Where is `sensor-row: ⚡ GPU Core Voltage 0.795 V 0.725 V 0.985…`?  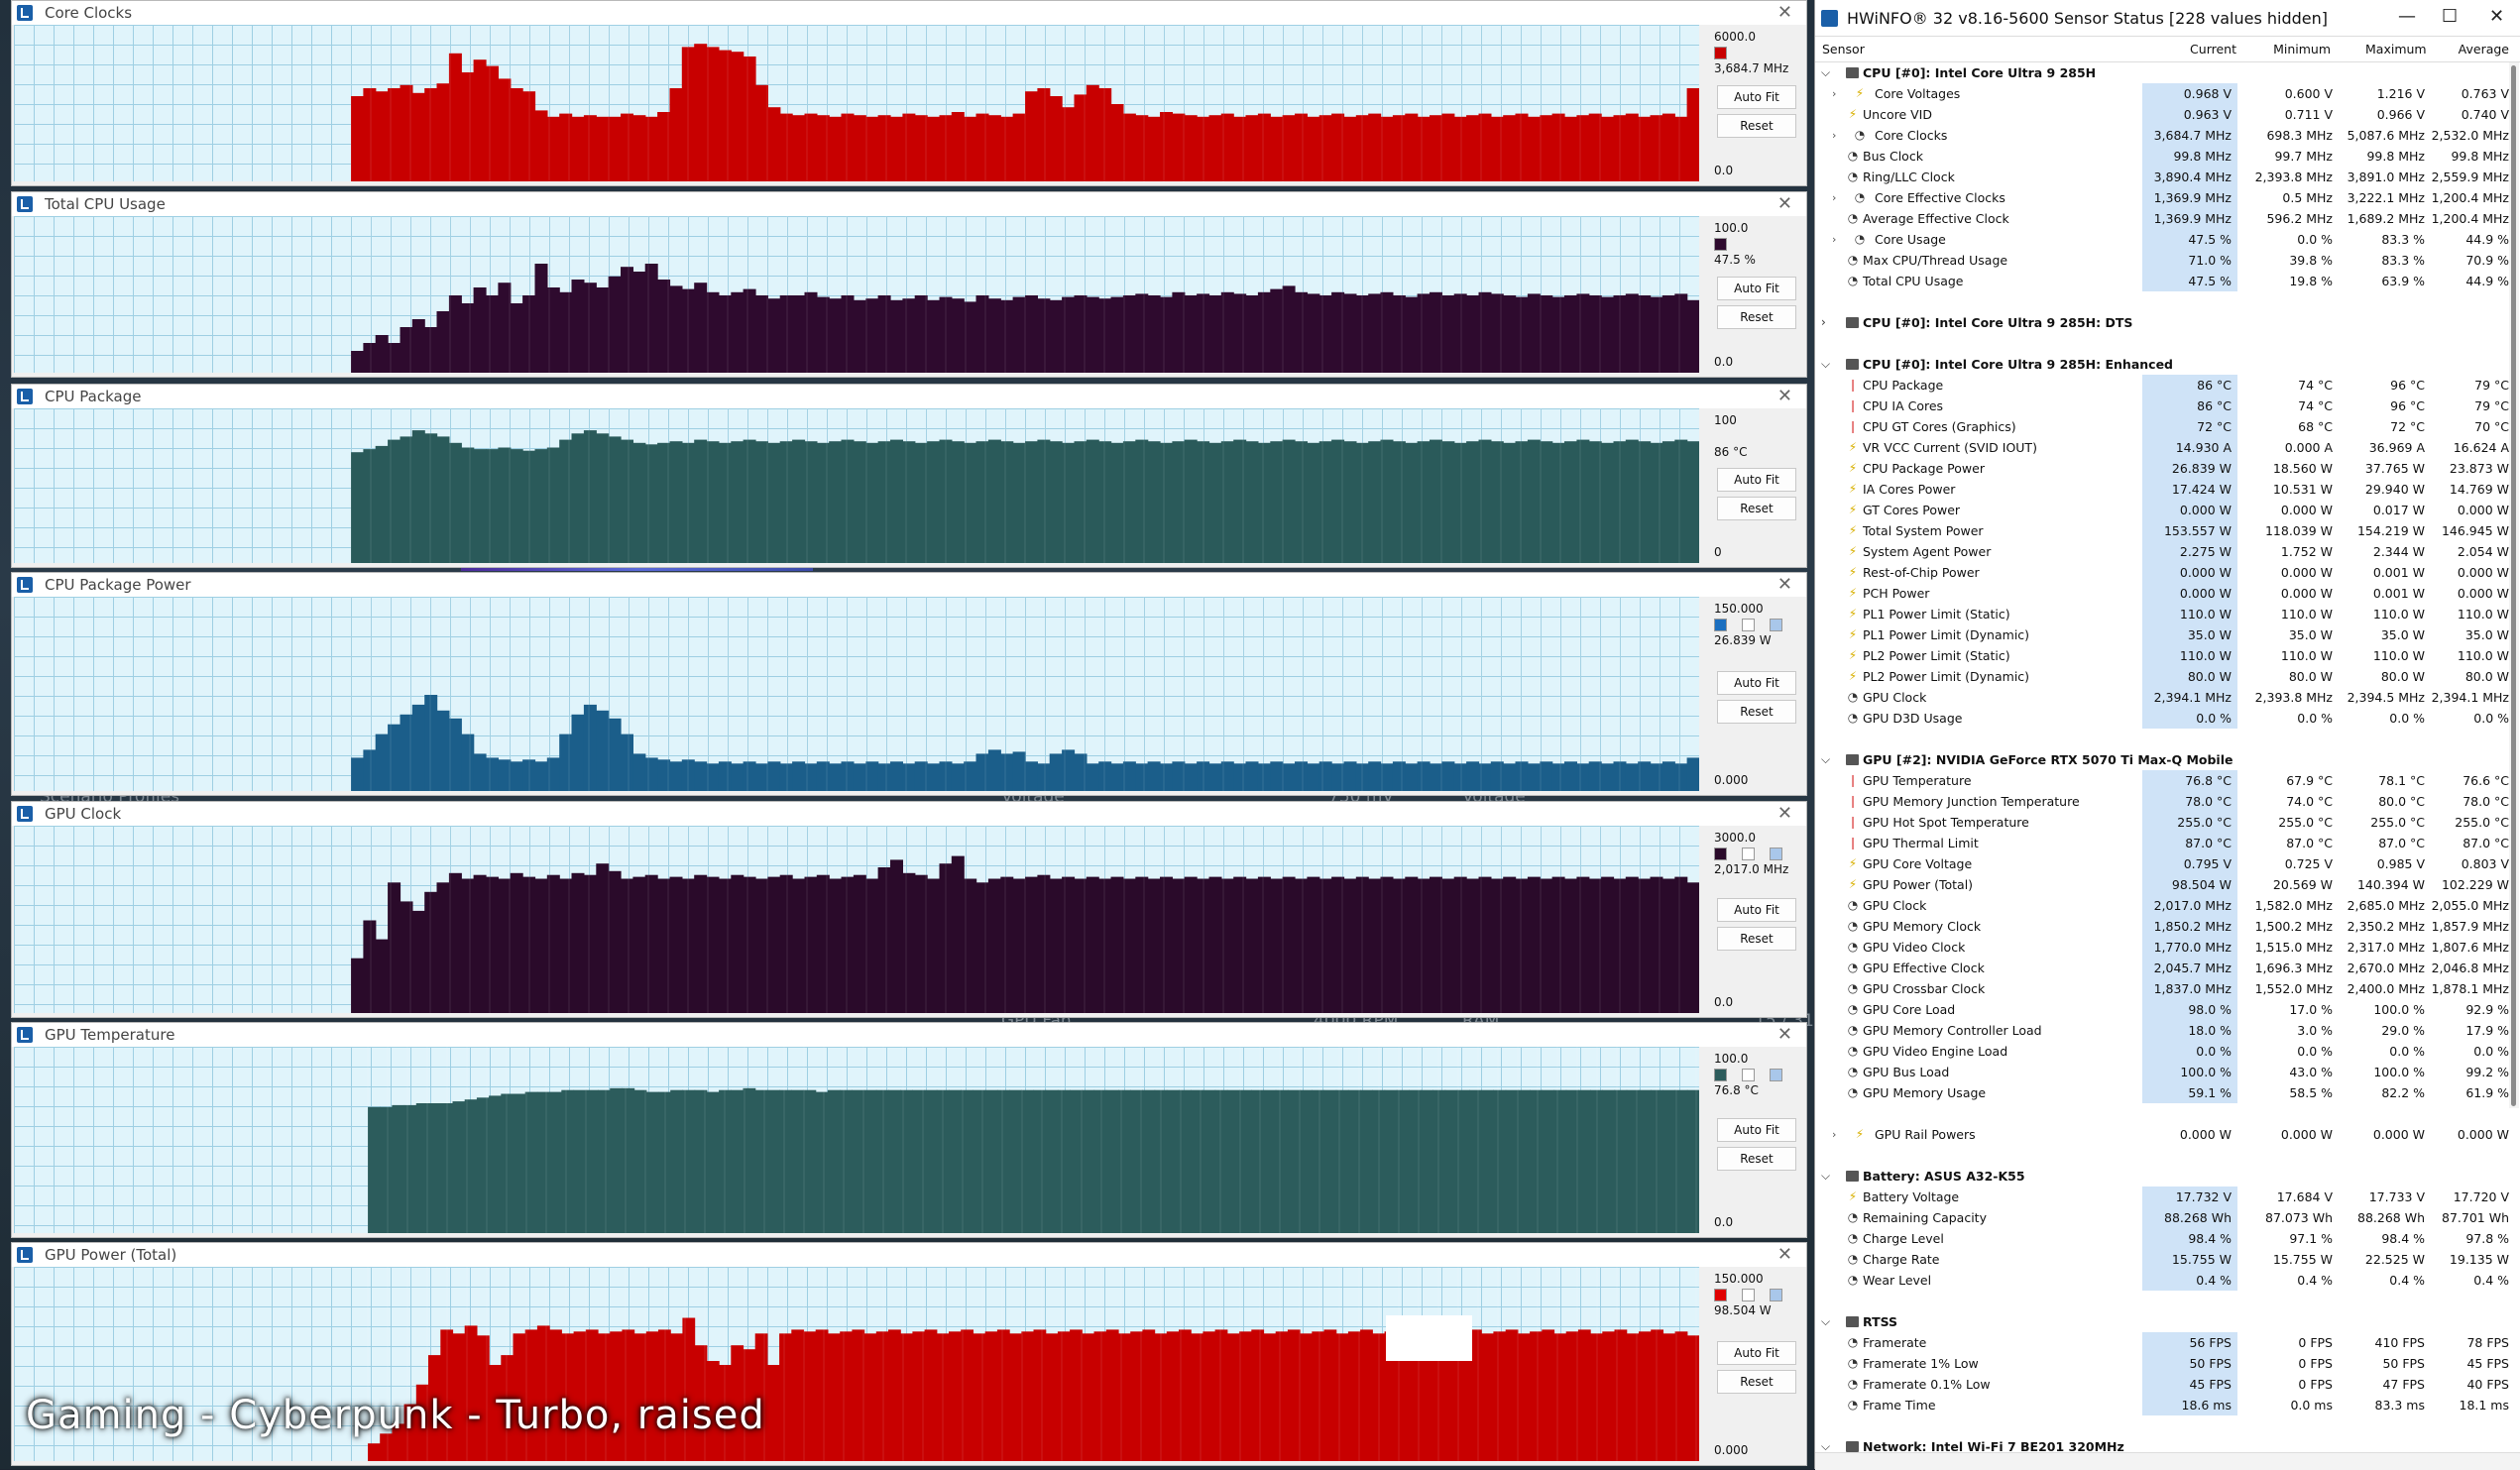 sensor-row: ⚡ GPU Core Voltage 0.795 V 0.725 V 0.985… is located at coordinates (2162, 863).